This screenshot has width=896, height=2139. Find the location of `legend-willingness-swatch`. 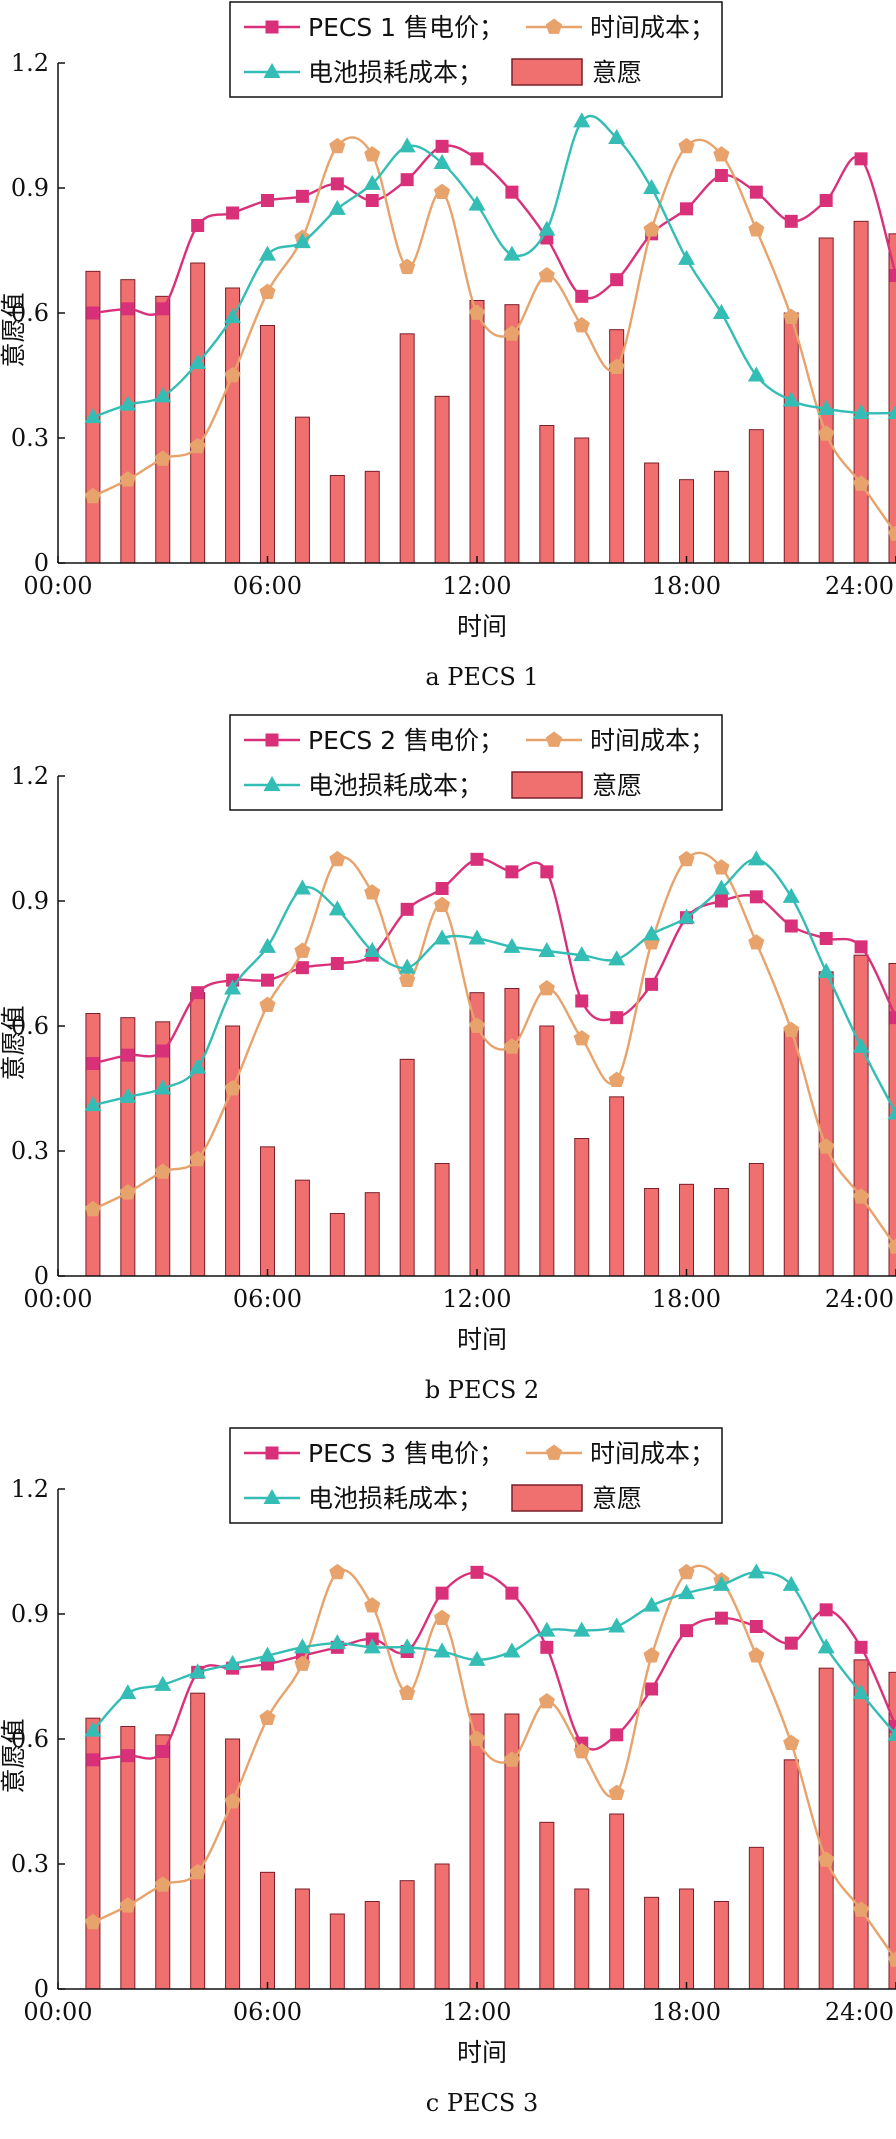

legend-willingness-swatch is located at coordinates (547, 1498).